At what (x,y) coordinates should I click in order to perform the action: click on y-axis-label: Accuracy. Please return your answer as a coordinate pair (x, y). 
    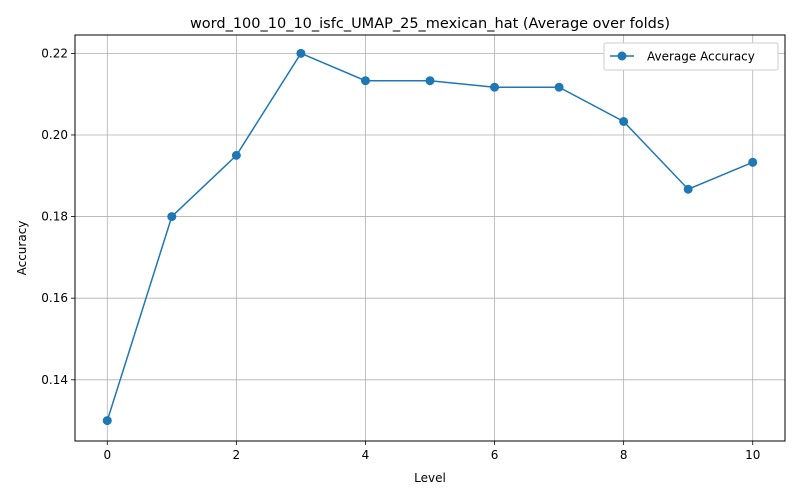
    Looking at the image, I should click on (22, 248).